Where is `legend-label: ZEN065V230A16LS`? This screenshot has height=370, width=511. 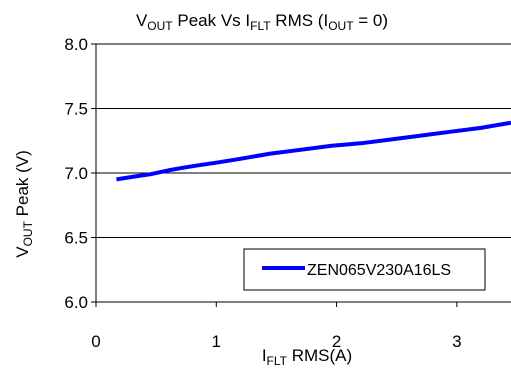
legend-label: ZEN065V230A16LS is located at coordinates (379, 270).